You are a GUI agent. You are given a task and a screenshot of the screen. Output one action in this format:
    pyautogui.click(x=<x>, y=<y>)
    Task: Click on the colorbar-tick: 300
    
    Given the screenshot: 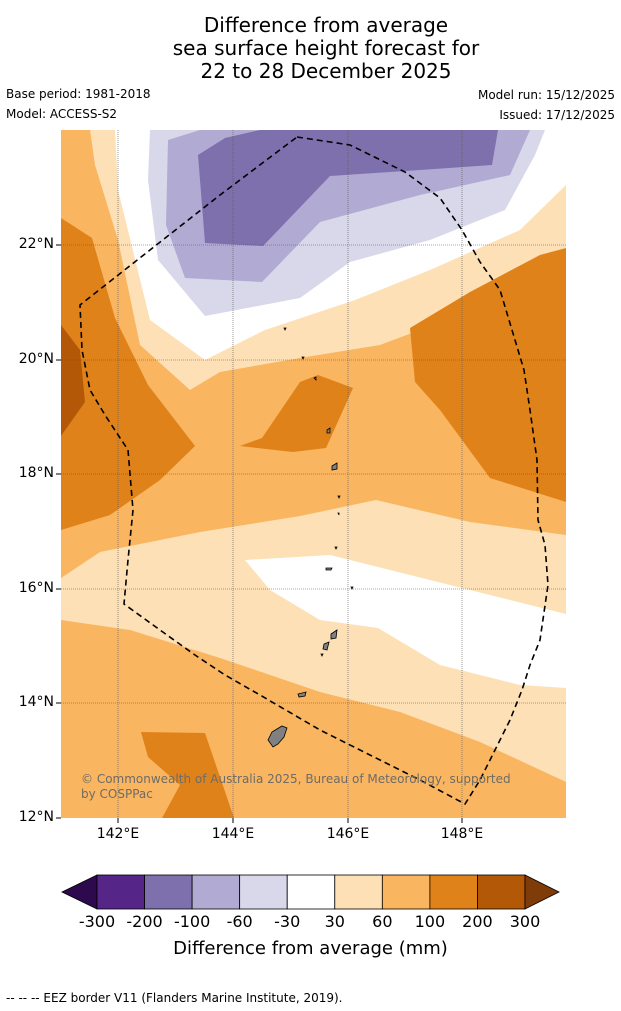 What is the action you would take?
    pyautogui.click(x=525, y=921)
    